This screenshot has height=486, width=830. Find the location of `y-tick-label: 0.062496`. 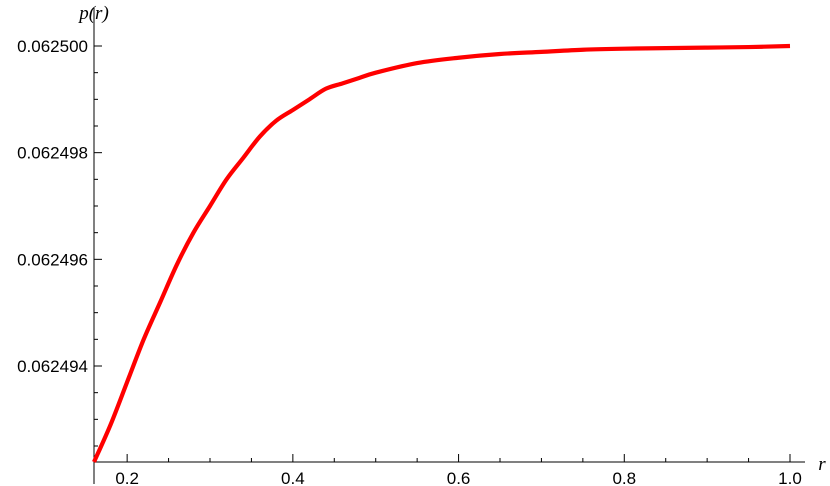

y-tick-label: 0.062496 is located at coordinates (52, 259).